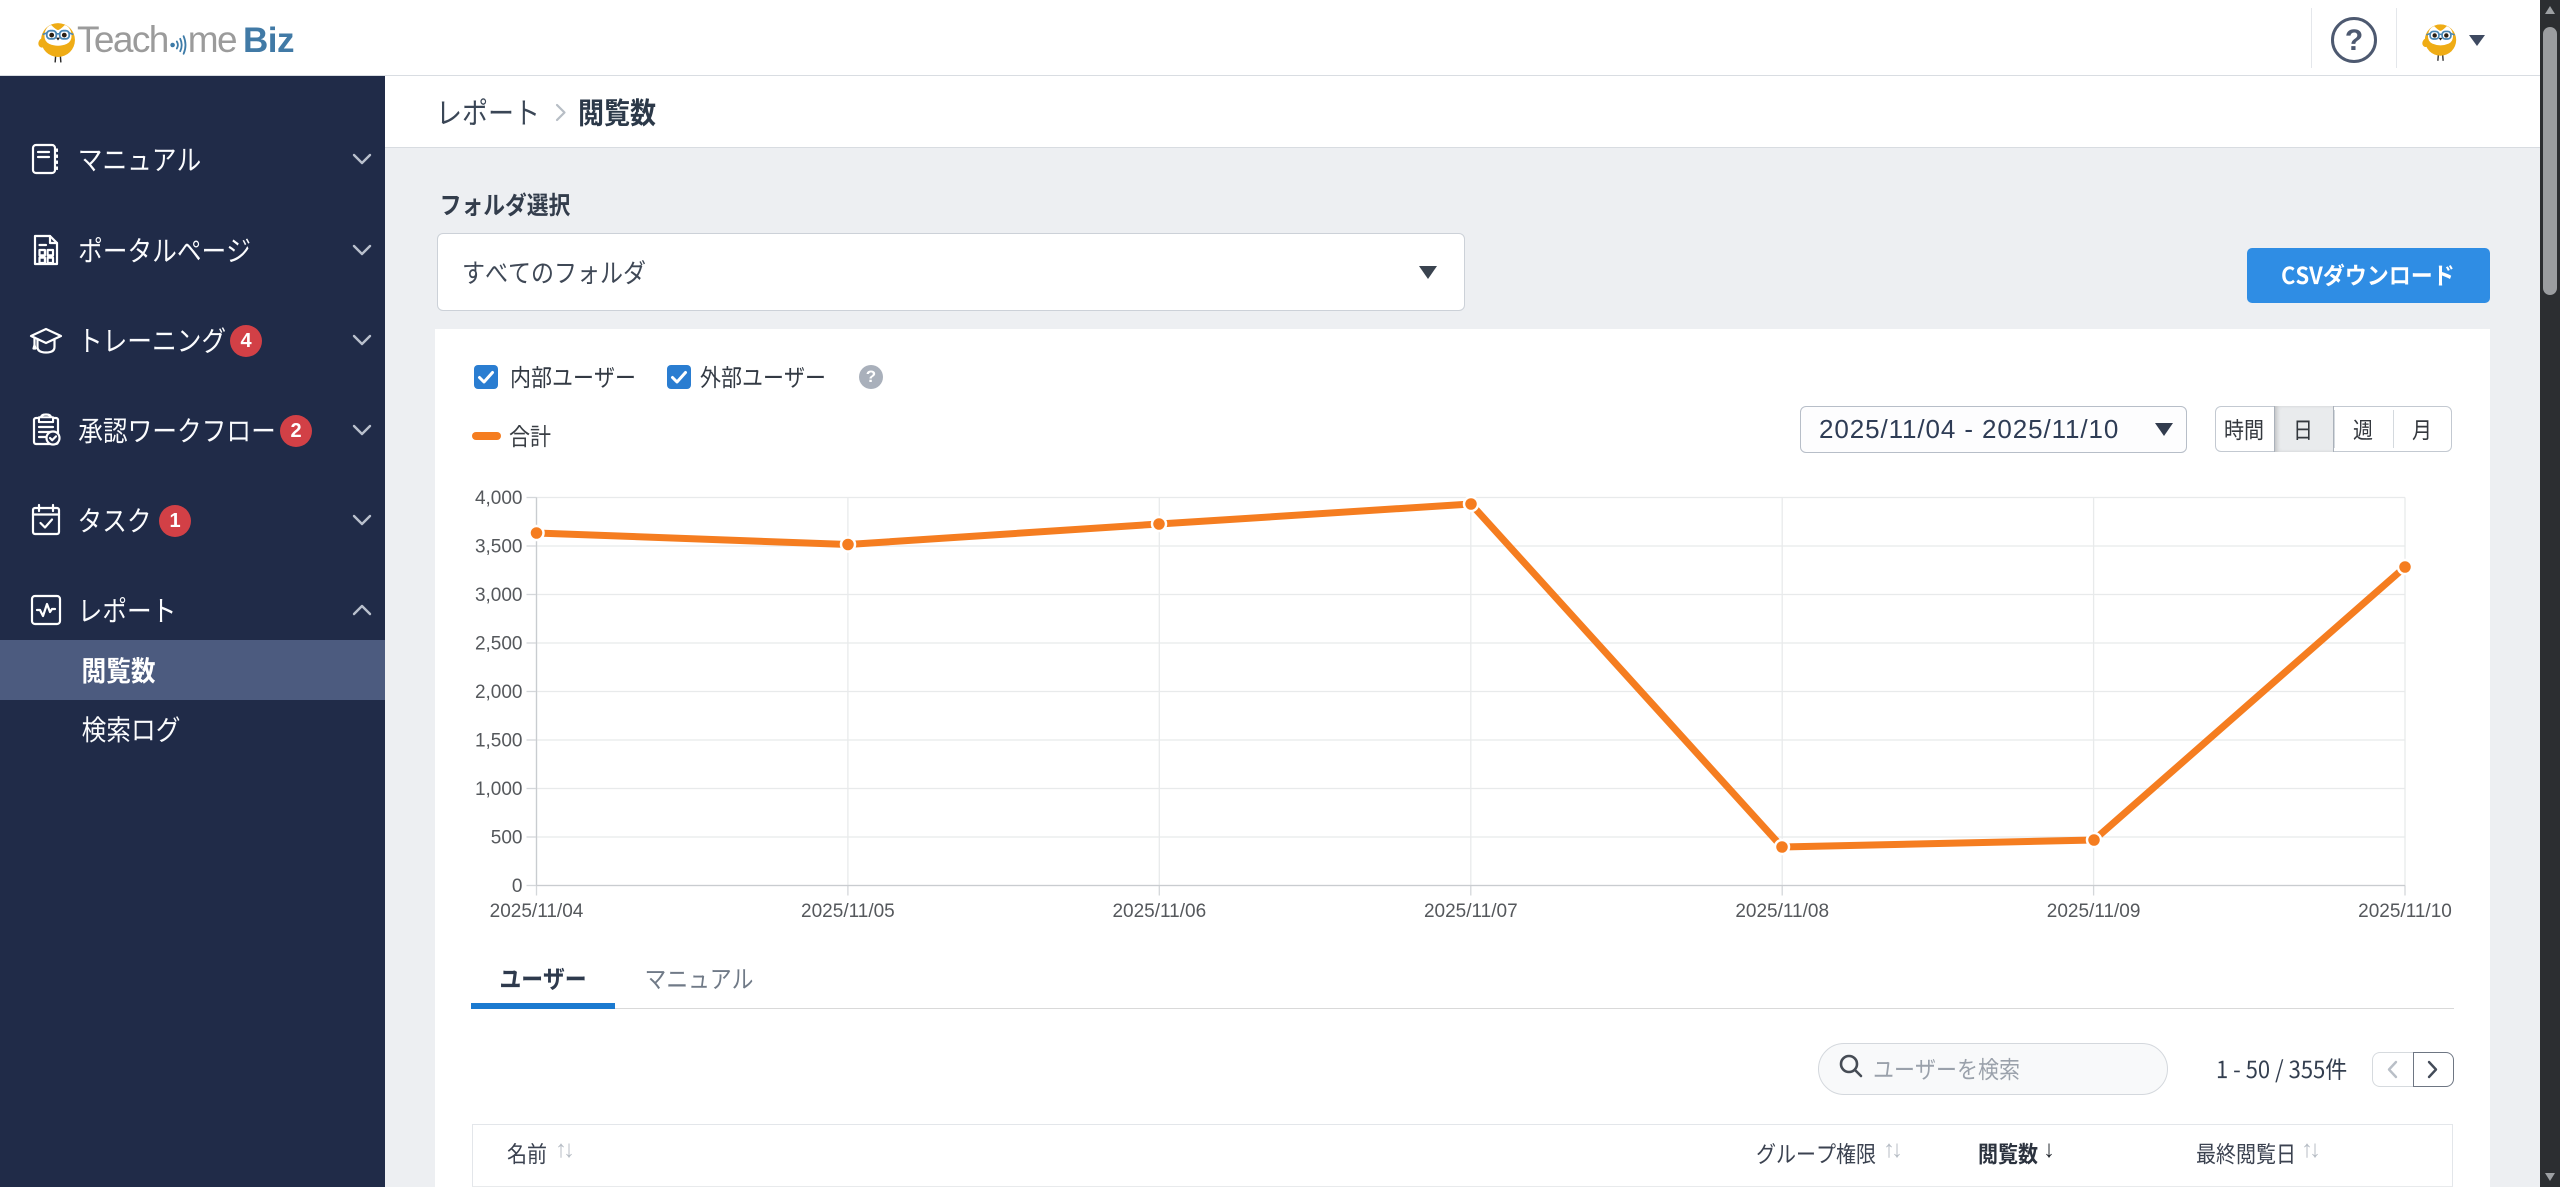 This screenshot has height=1187, width=2560. Describe the element at coordinates (499, 644) in the screenshot. I see `svg-text: 2,500` at that location.